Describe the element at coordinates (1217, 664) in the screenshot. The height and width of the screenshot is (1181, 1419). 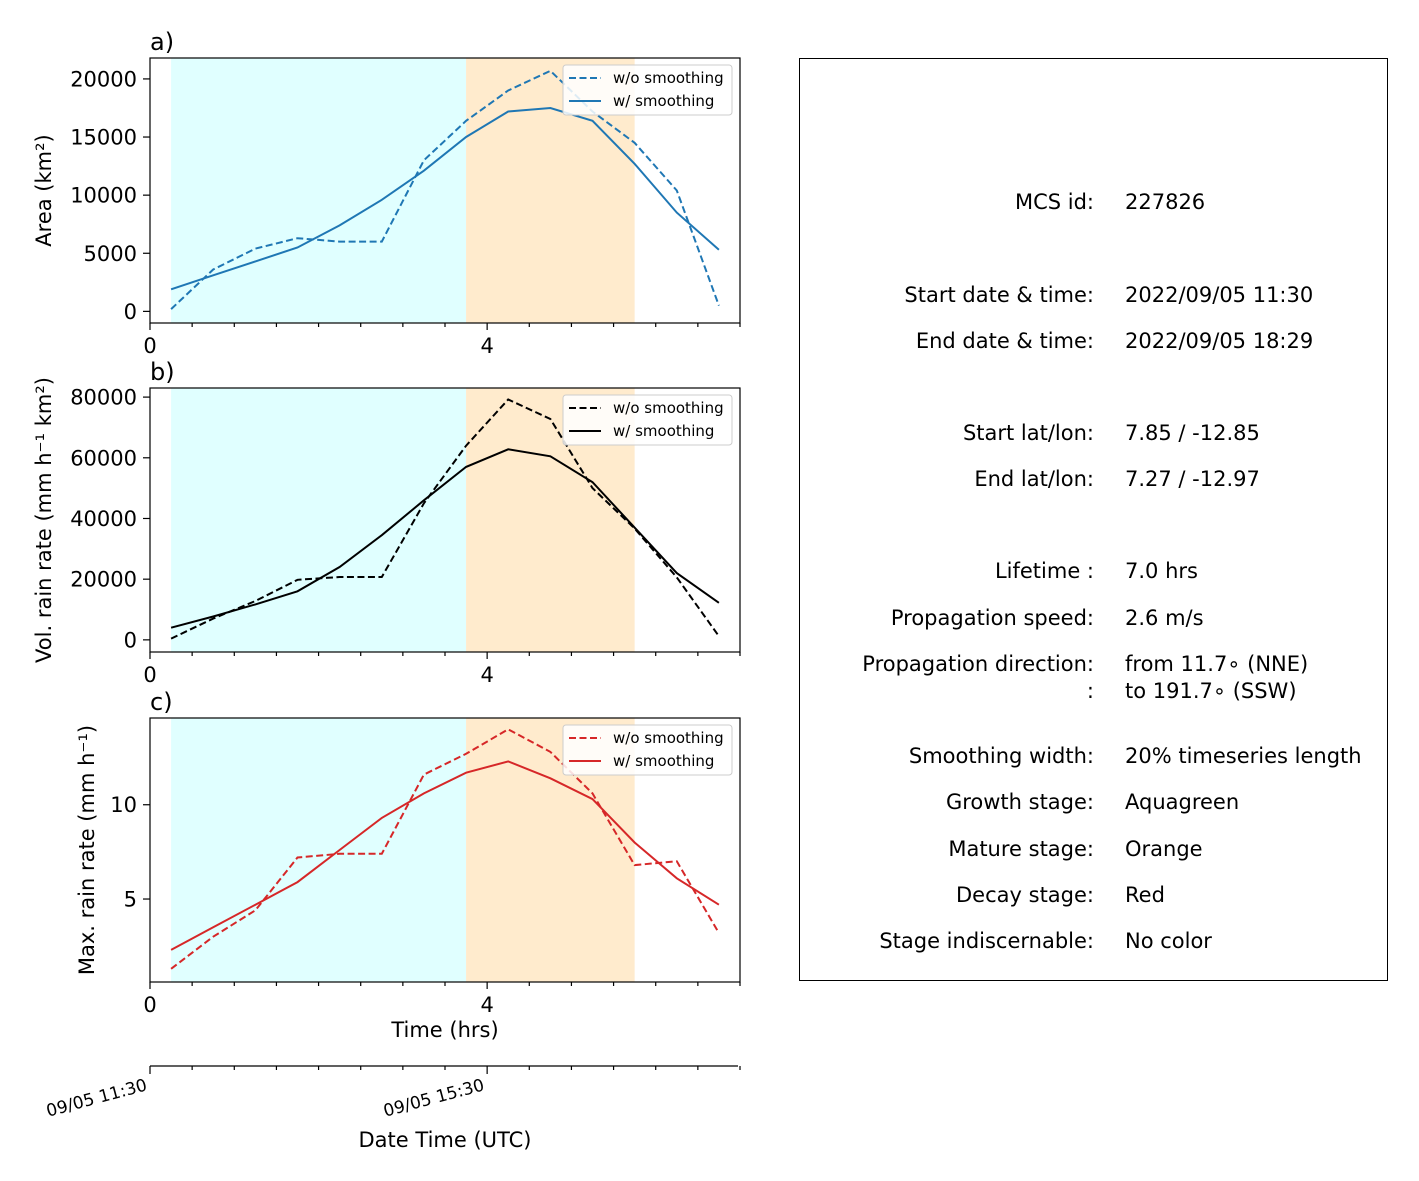
I see `direction-value: from 11.7∘ (NNE)` at that location.